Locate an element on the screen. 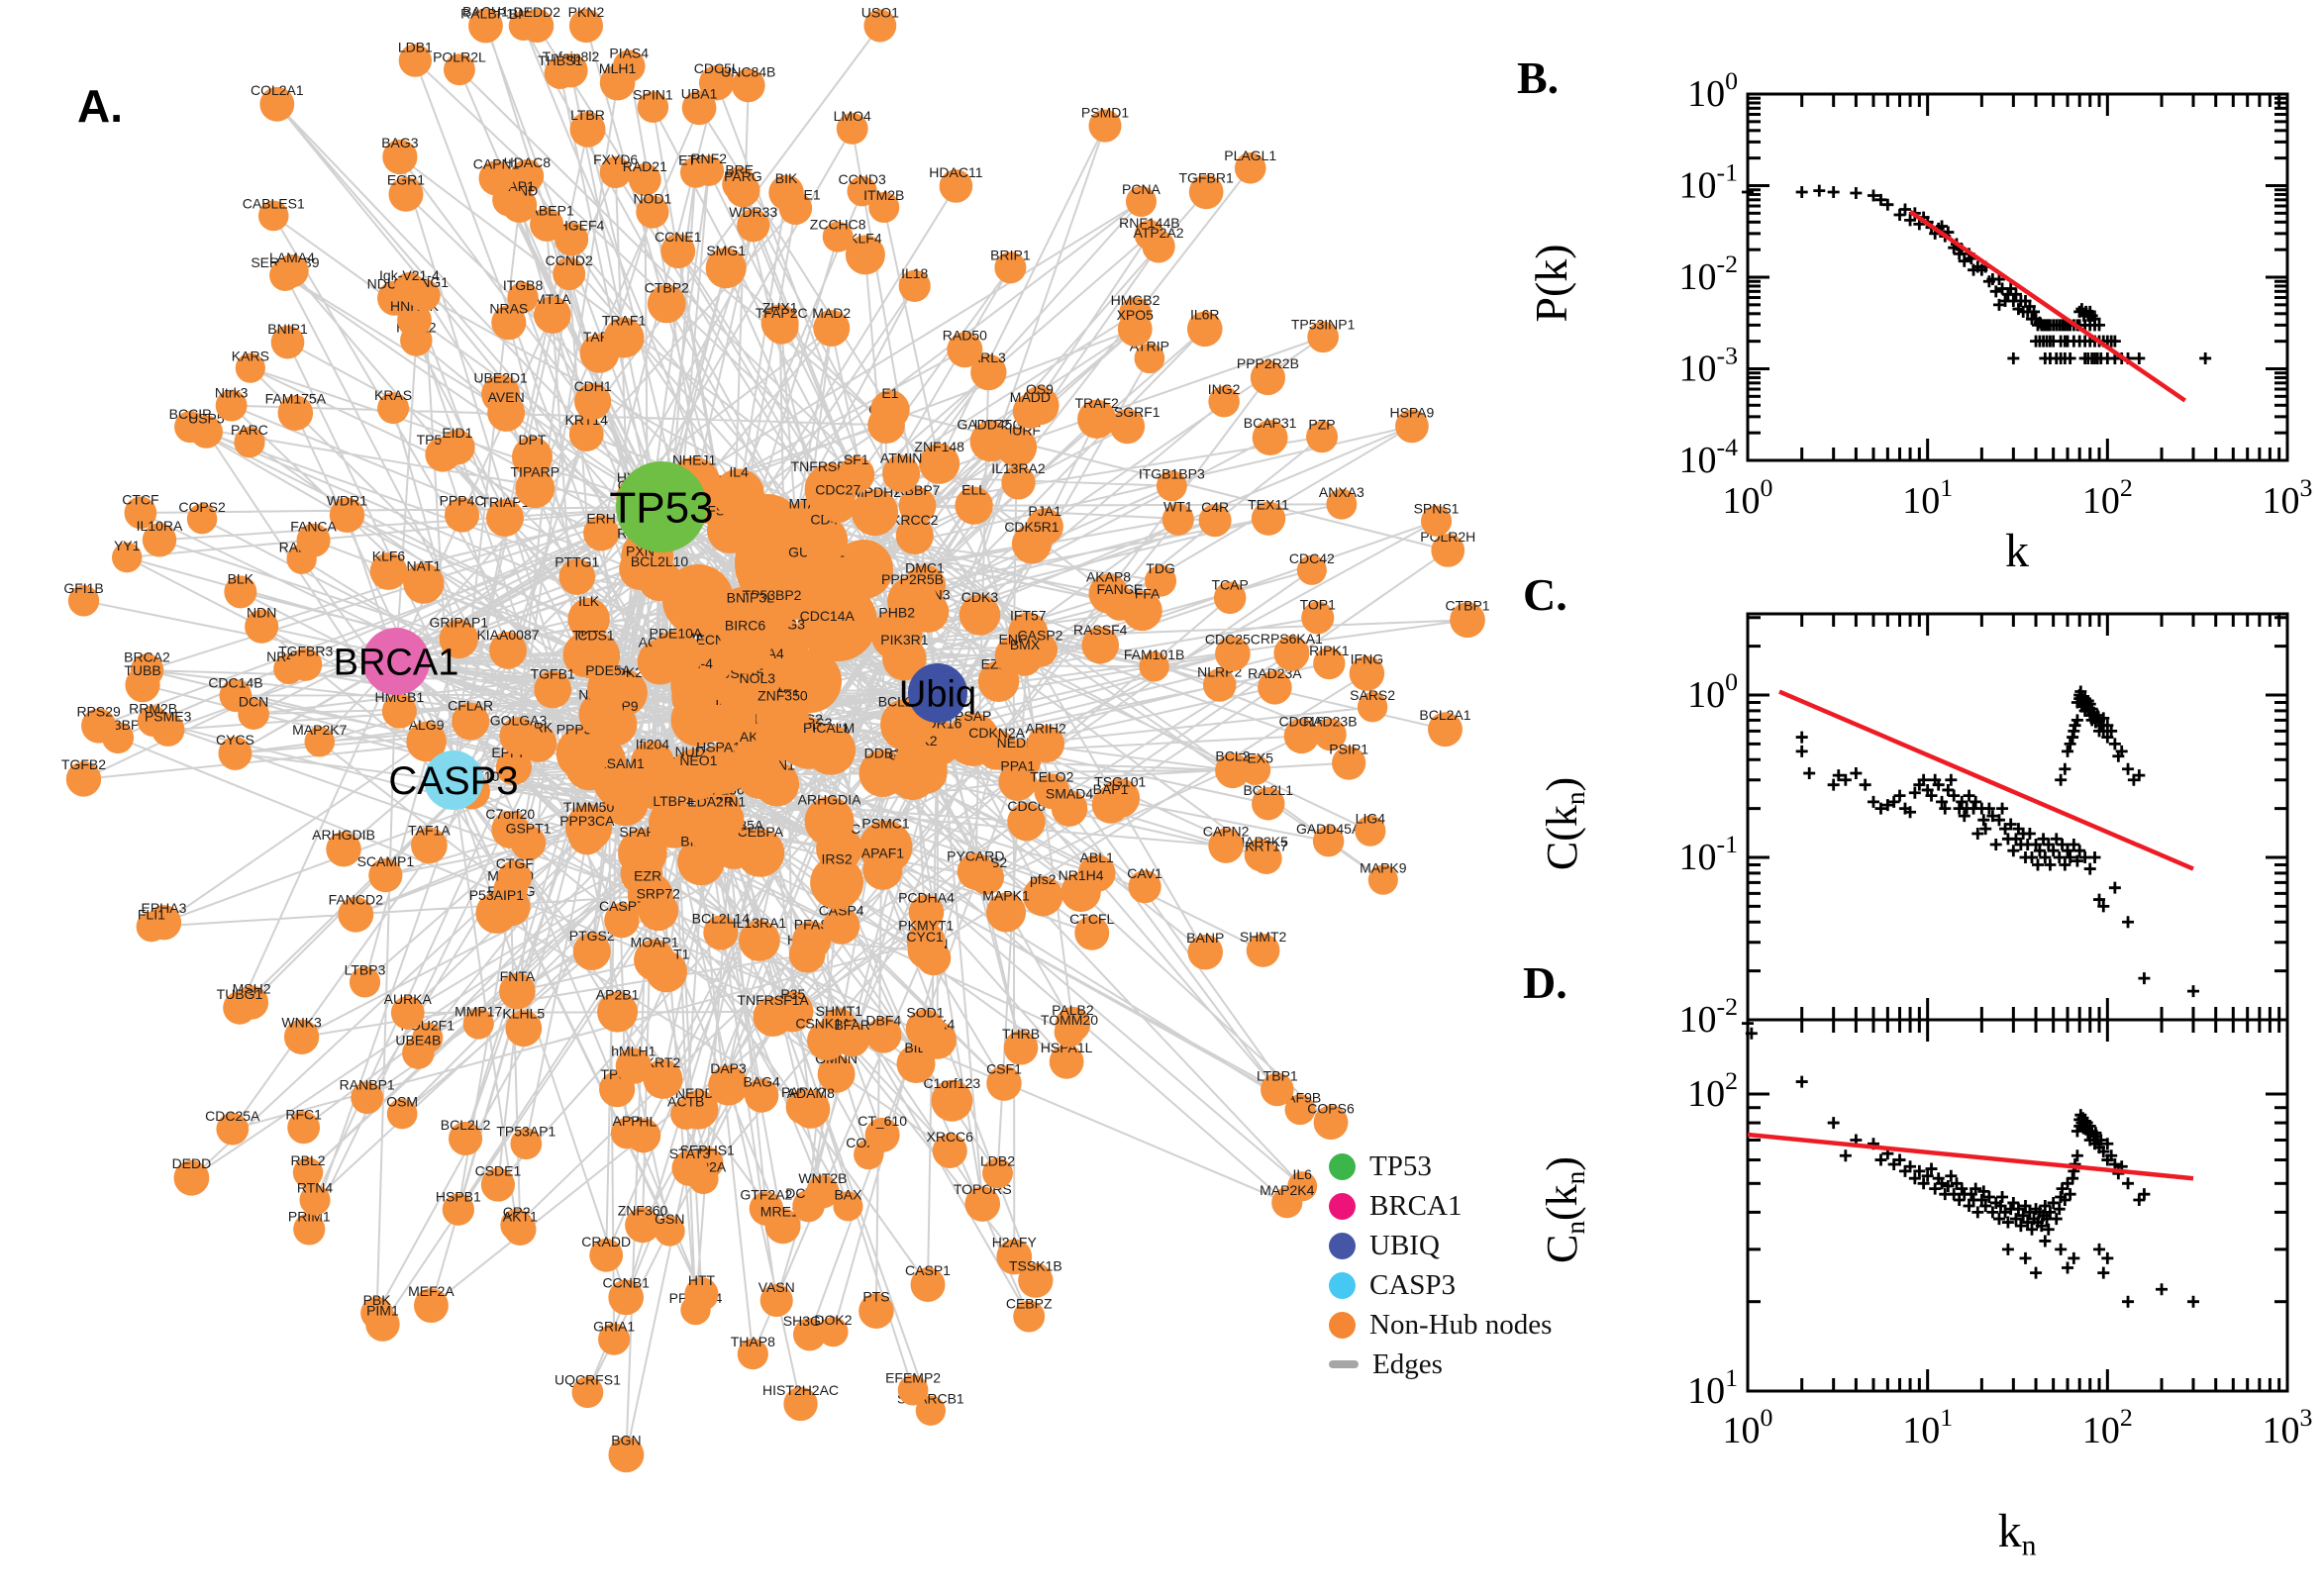  svg-text: BCL2A1 is located at coordinates (1445, 715).